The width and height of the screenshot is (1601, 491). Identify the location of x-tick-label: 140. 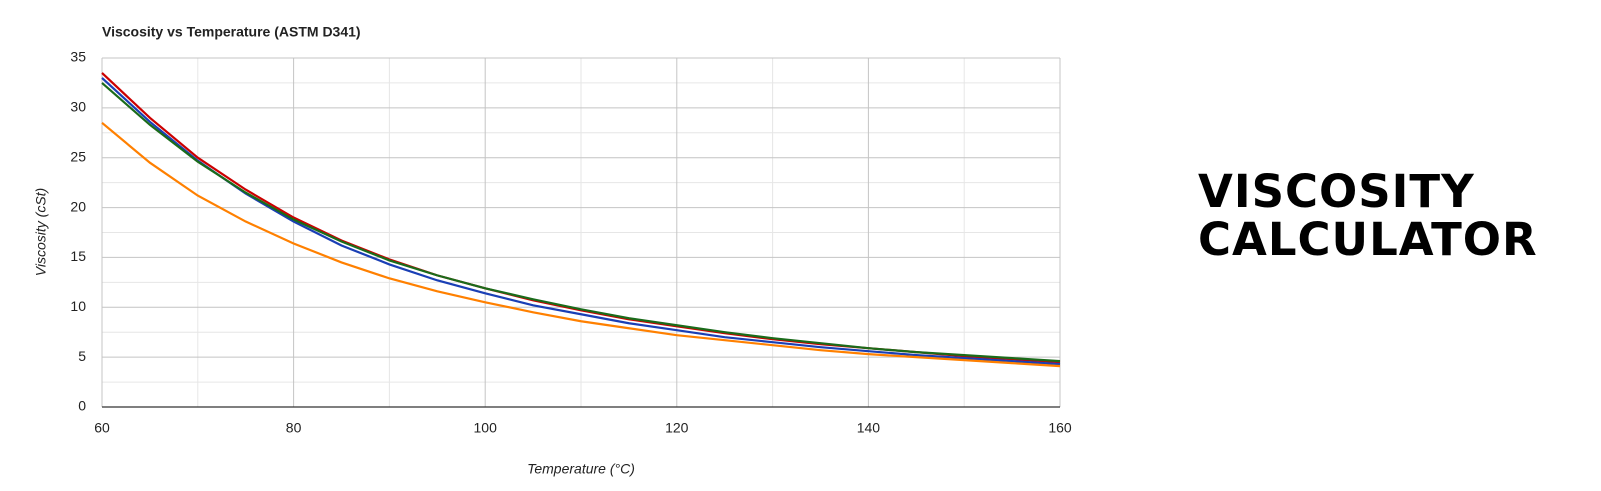
(869, 428).